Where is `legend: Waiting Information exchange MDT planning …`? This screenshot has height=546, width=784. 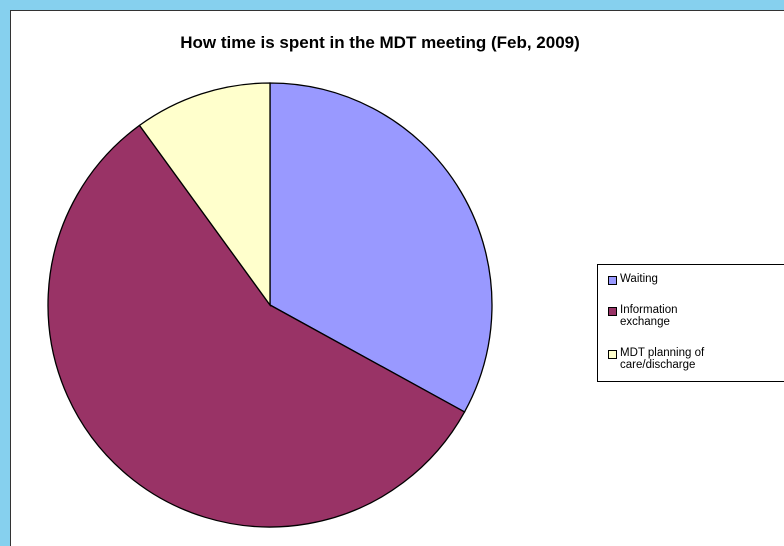 legend: Waiting Information exchange MDT planning … is located at coordinates (690, 323).